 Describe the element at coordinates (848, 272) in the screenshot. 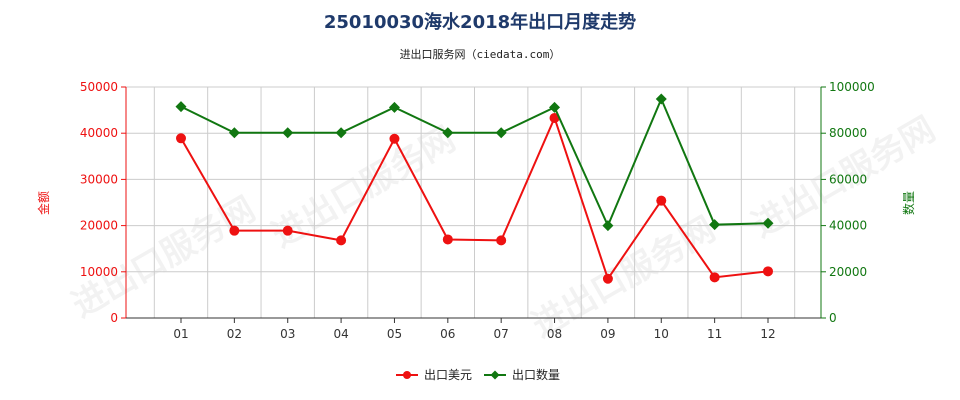

I see `y-right-tick-label: 20000` at that location.